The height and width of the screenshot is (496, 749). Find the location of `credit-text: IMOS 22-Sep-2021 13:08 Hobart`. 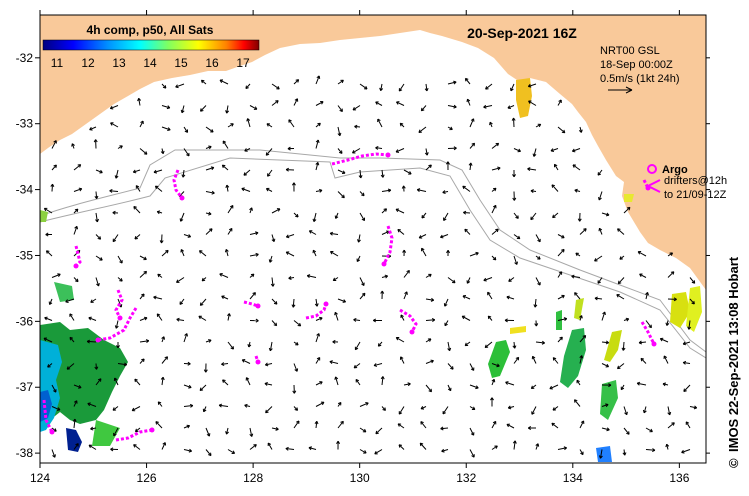

credit-text: IMOS 22-Sep-2021 13:08 Hobart is located at coordinates (733, 354).